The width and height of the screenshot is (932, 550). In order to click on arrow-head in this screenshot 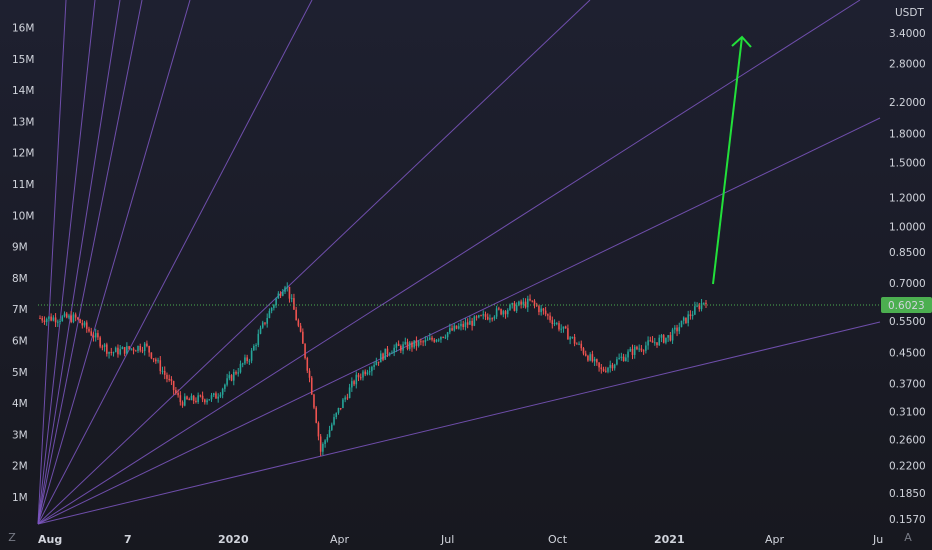, I will do `click(741, 41)`.